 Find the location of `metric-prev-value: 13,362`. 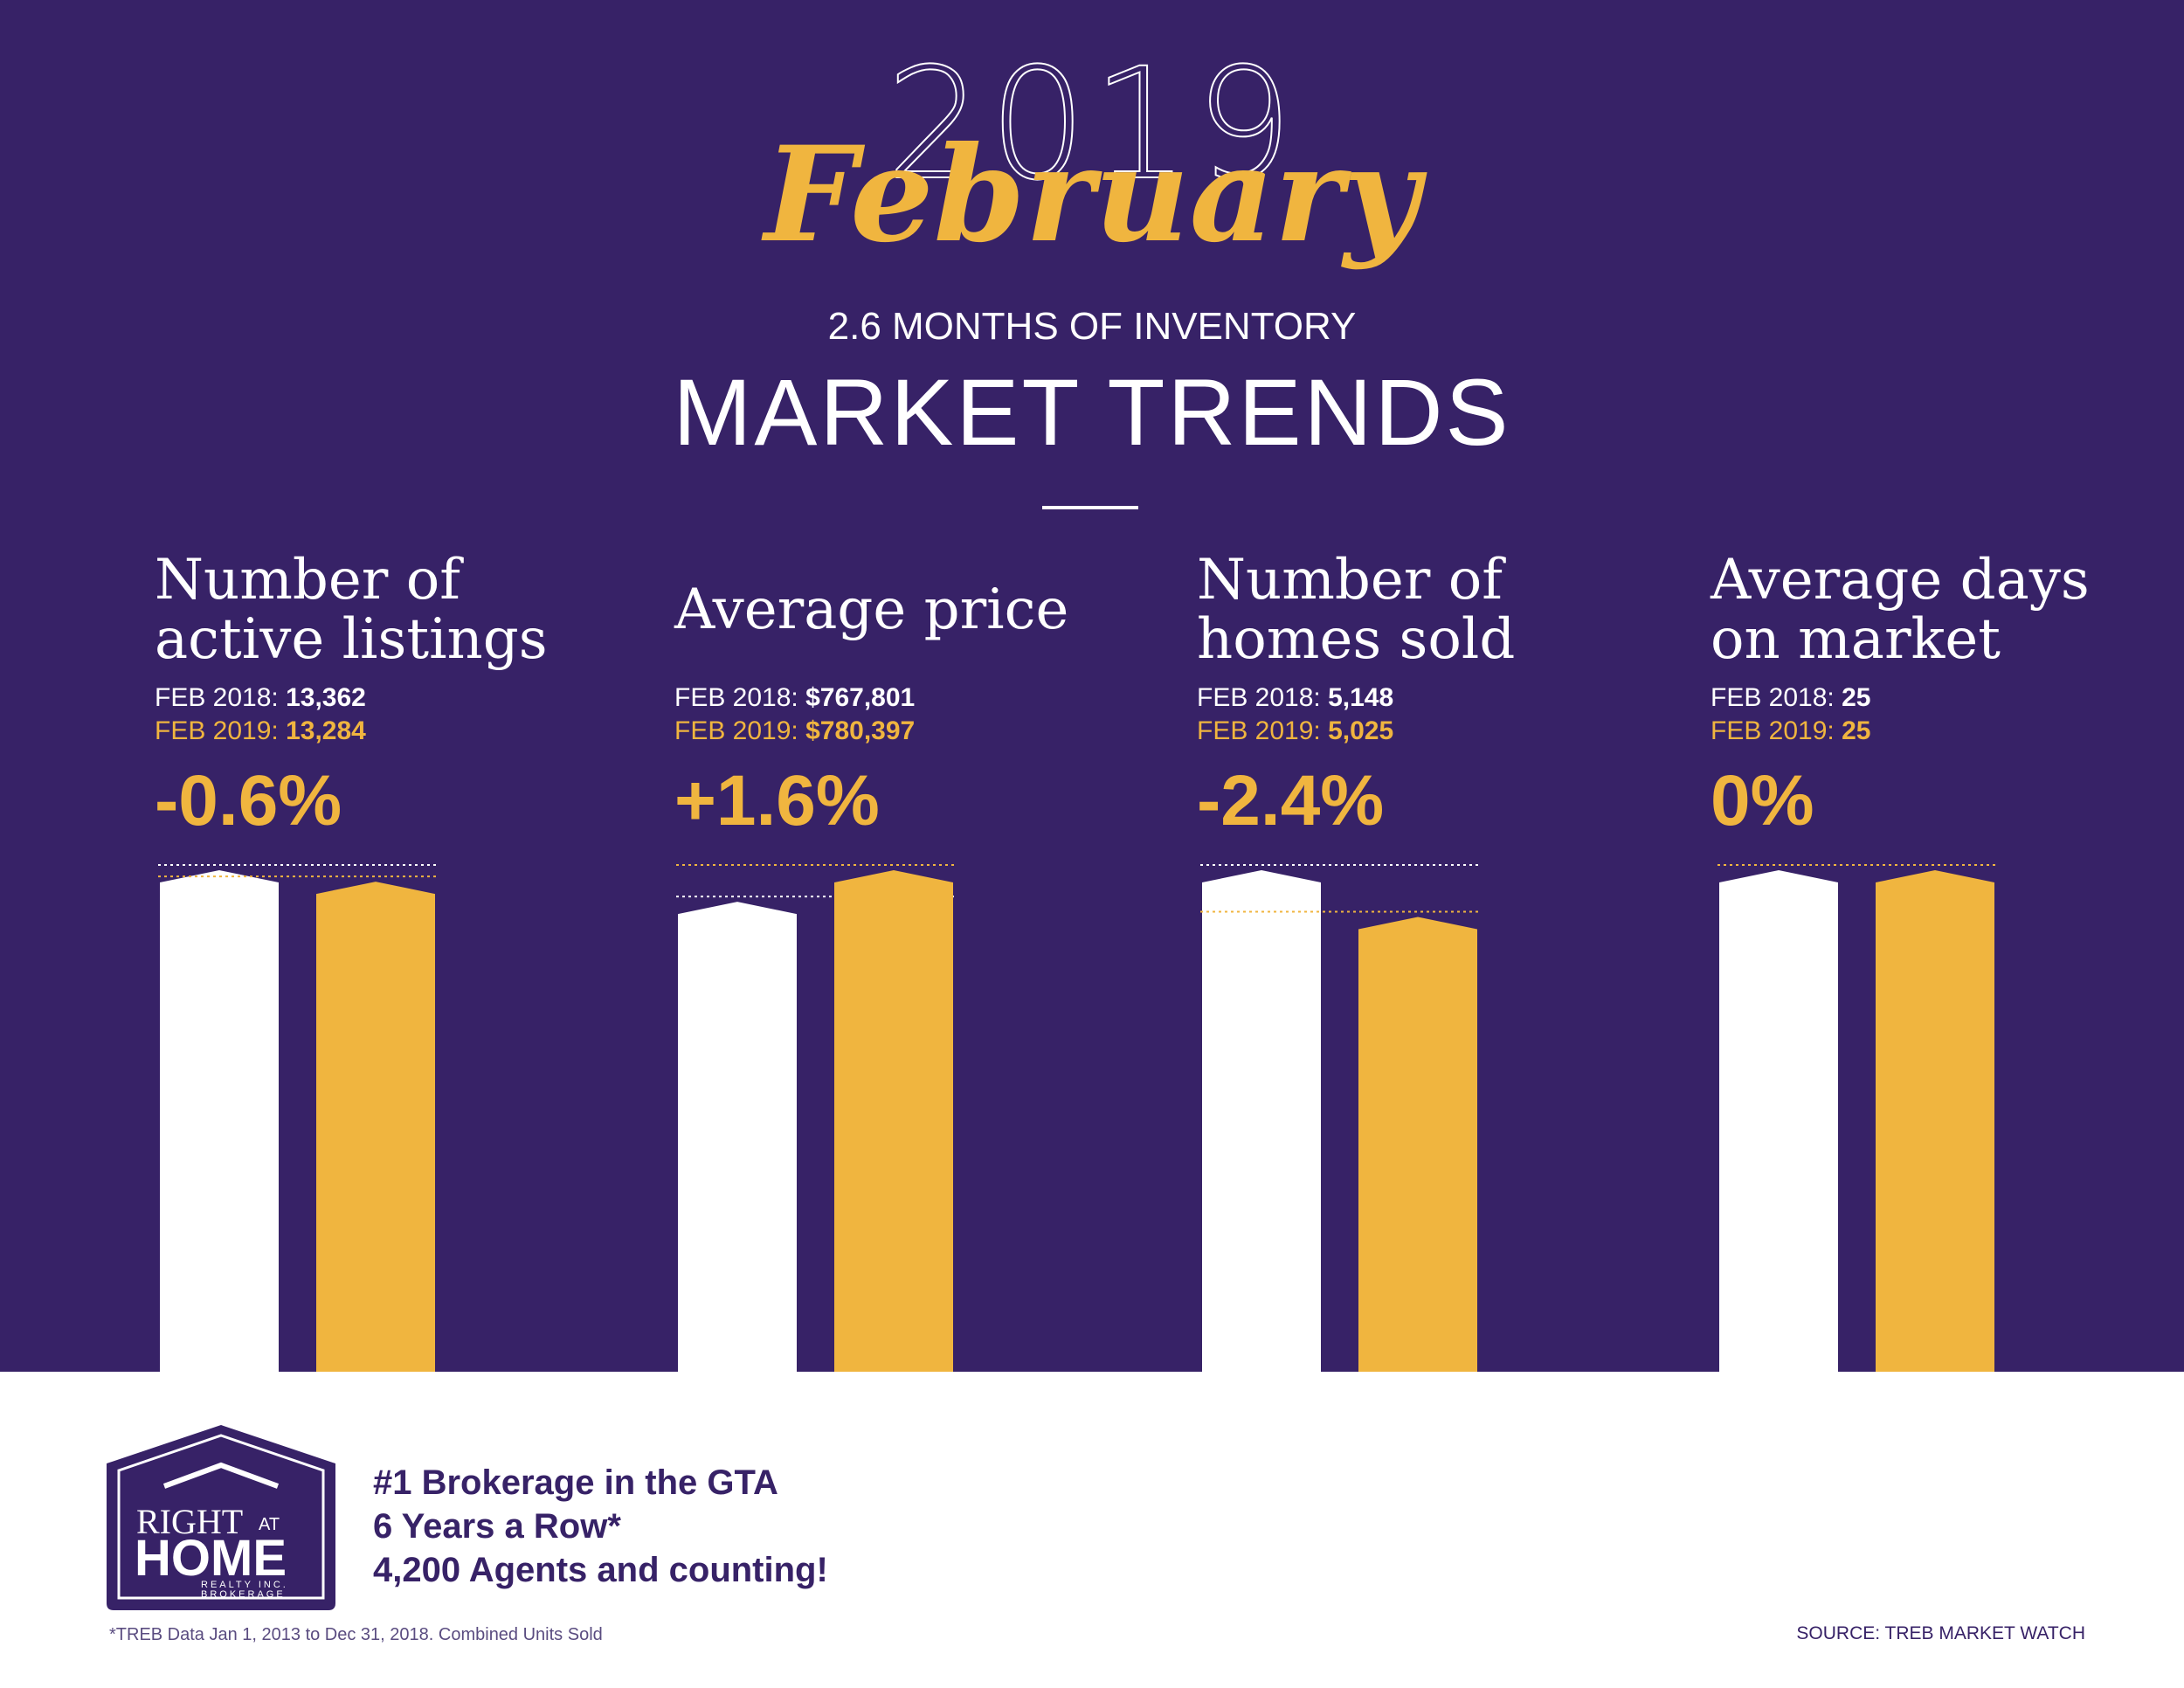

metric-prev-value: 13,362 is located at coordinates (326, 697).